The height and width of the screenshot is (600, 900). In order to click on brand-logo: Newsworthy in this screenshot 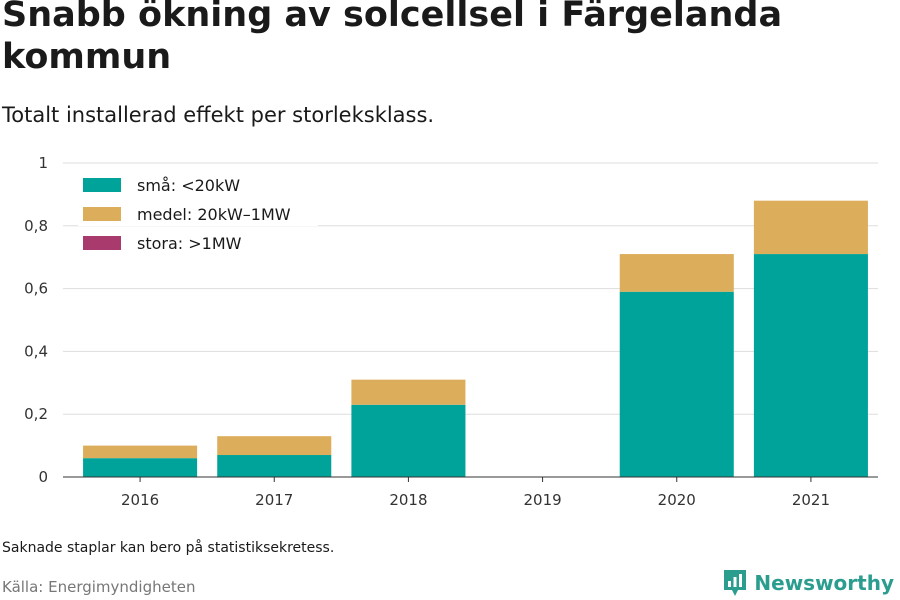, I will do `click(808, 583)`.